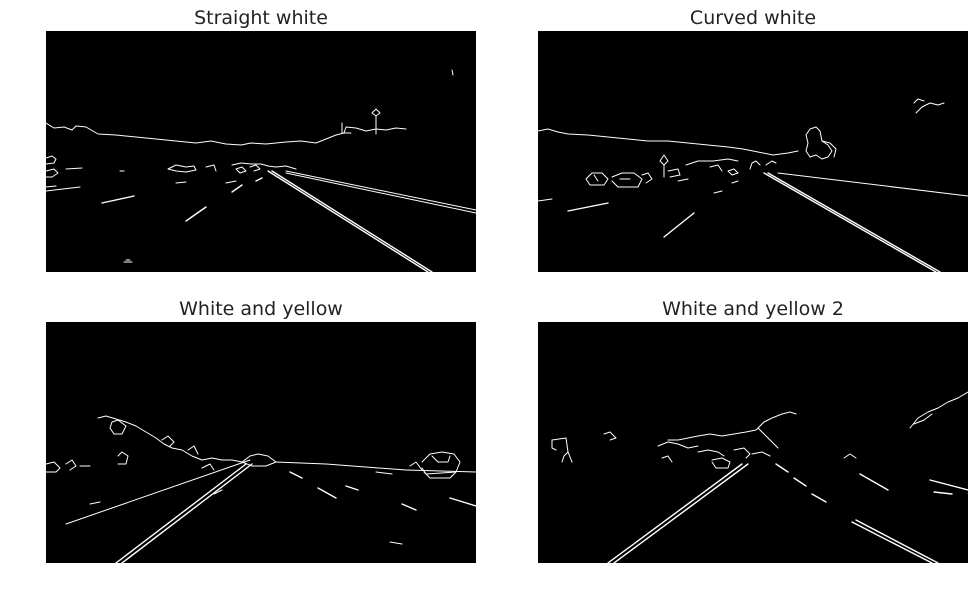  I want to click on edge-map-curved-white, so click(753, 185).